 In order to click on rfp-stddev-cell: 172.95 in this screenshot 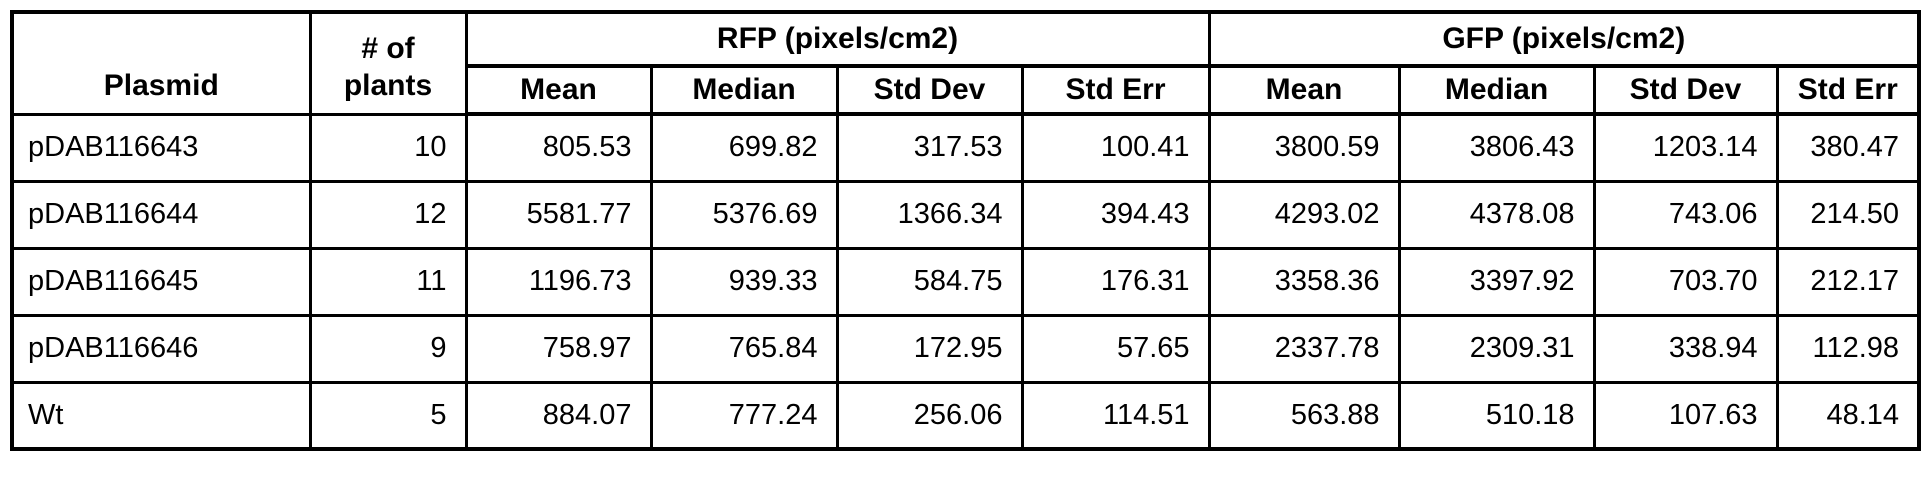, I will do `click(929, 348)`.